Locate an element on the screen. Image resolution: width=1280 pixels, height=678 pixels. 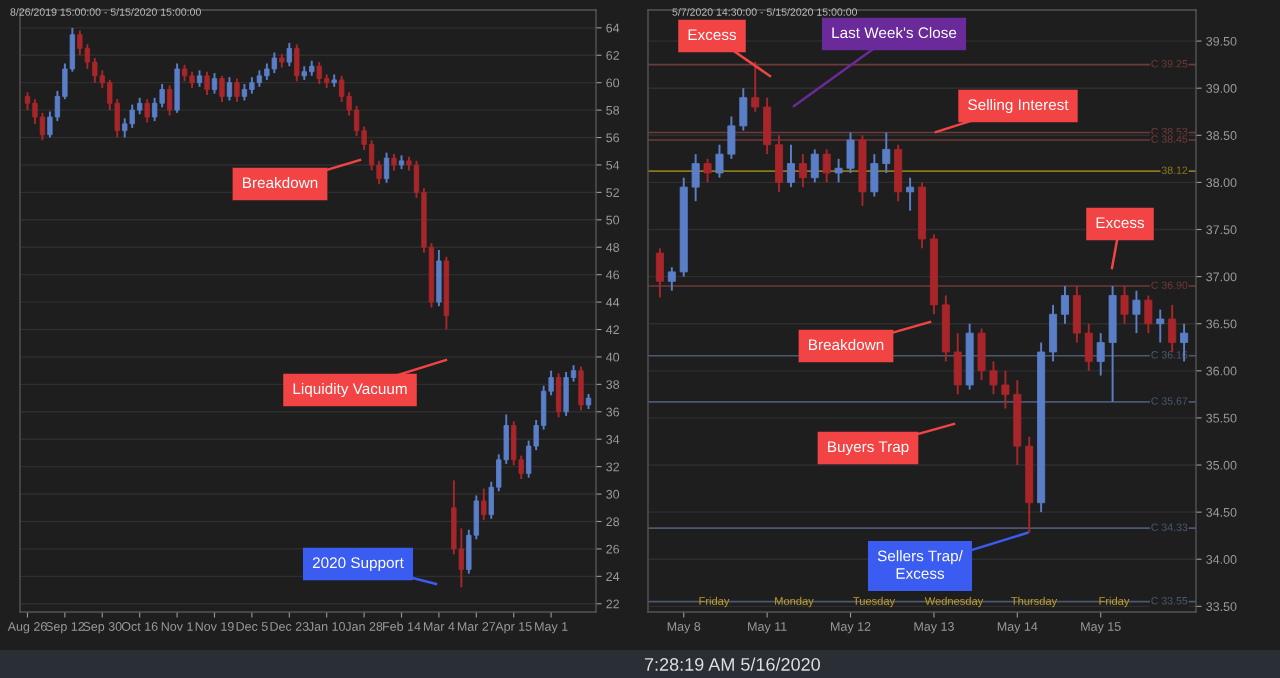
text: 7:28:19 AM 5/16/2020 is located at coordinates (732, 664).